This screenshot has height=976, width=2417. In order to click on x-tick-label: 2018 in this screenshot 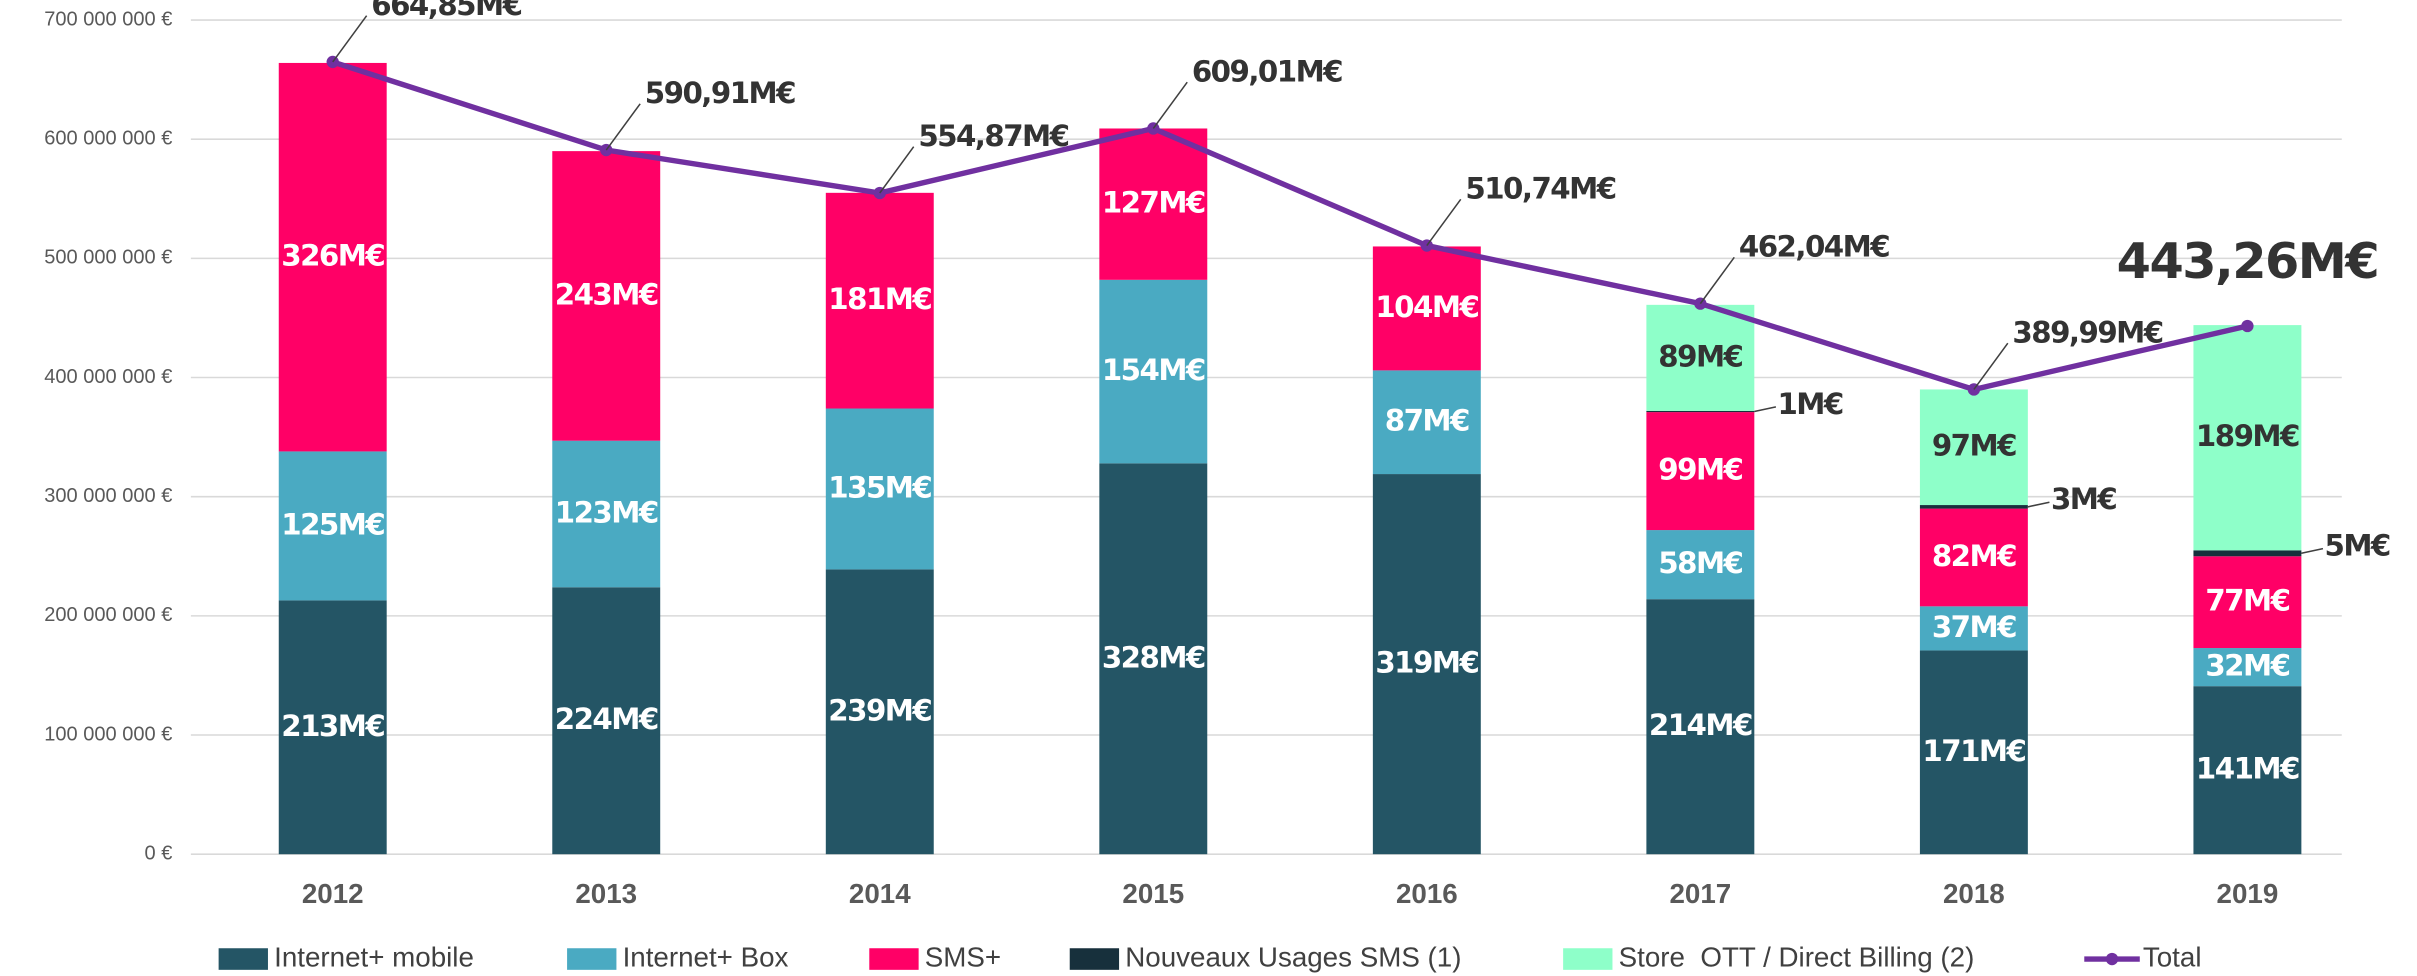, I will do `click(1974, 893)`.